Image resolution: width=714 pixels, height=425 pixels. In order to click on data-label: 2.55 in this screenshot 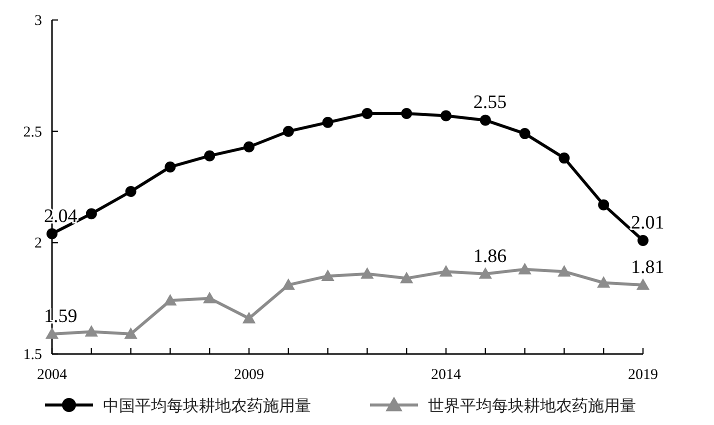, I will do `click(490, 103)`.